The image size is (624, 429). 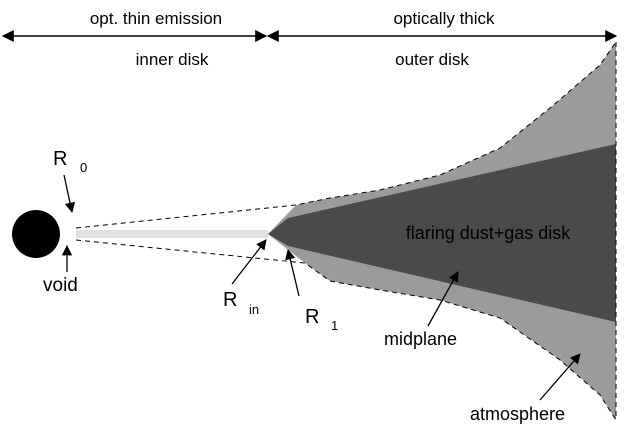 I want to click on void-label: void, so click(x=60, y=285).